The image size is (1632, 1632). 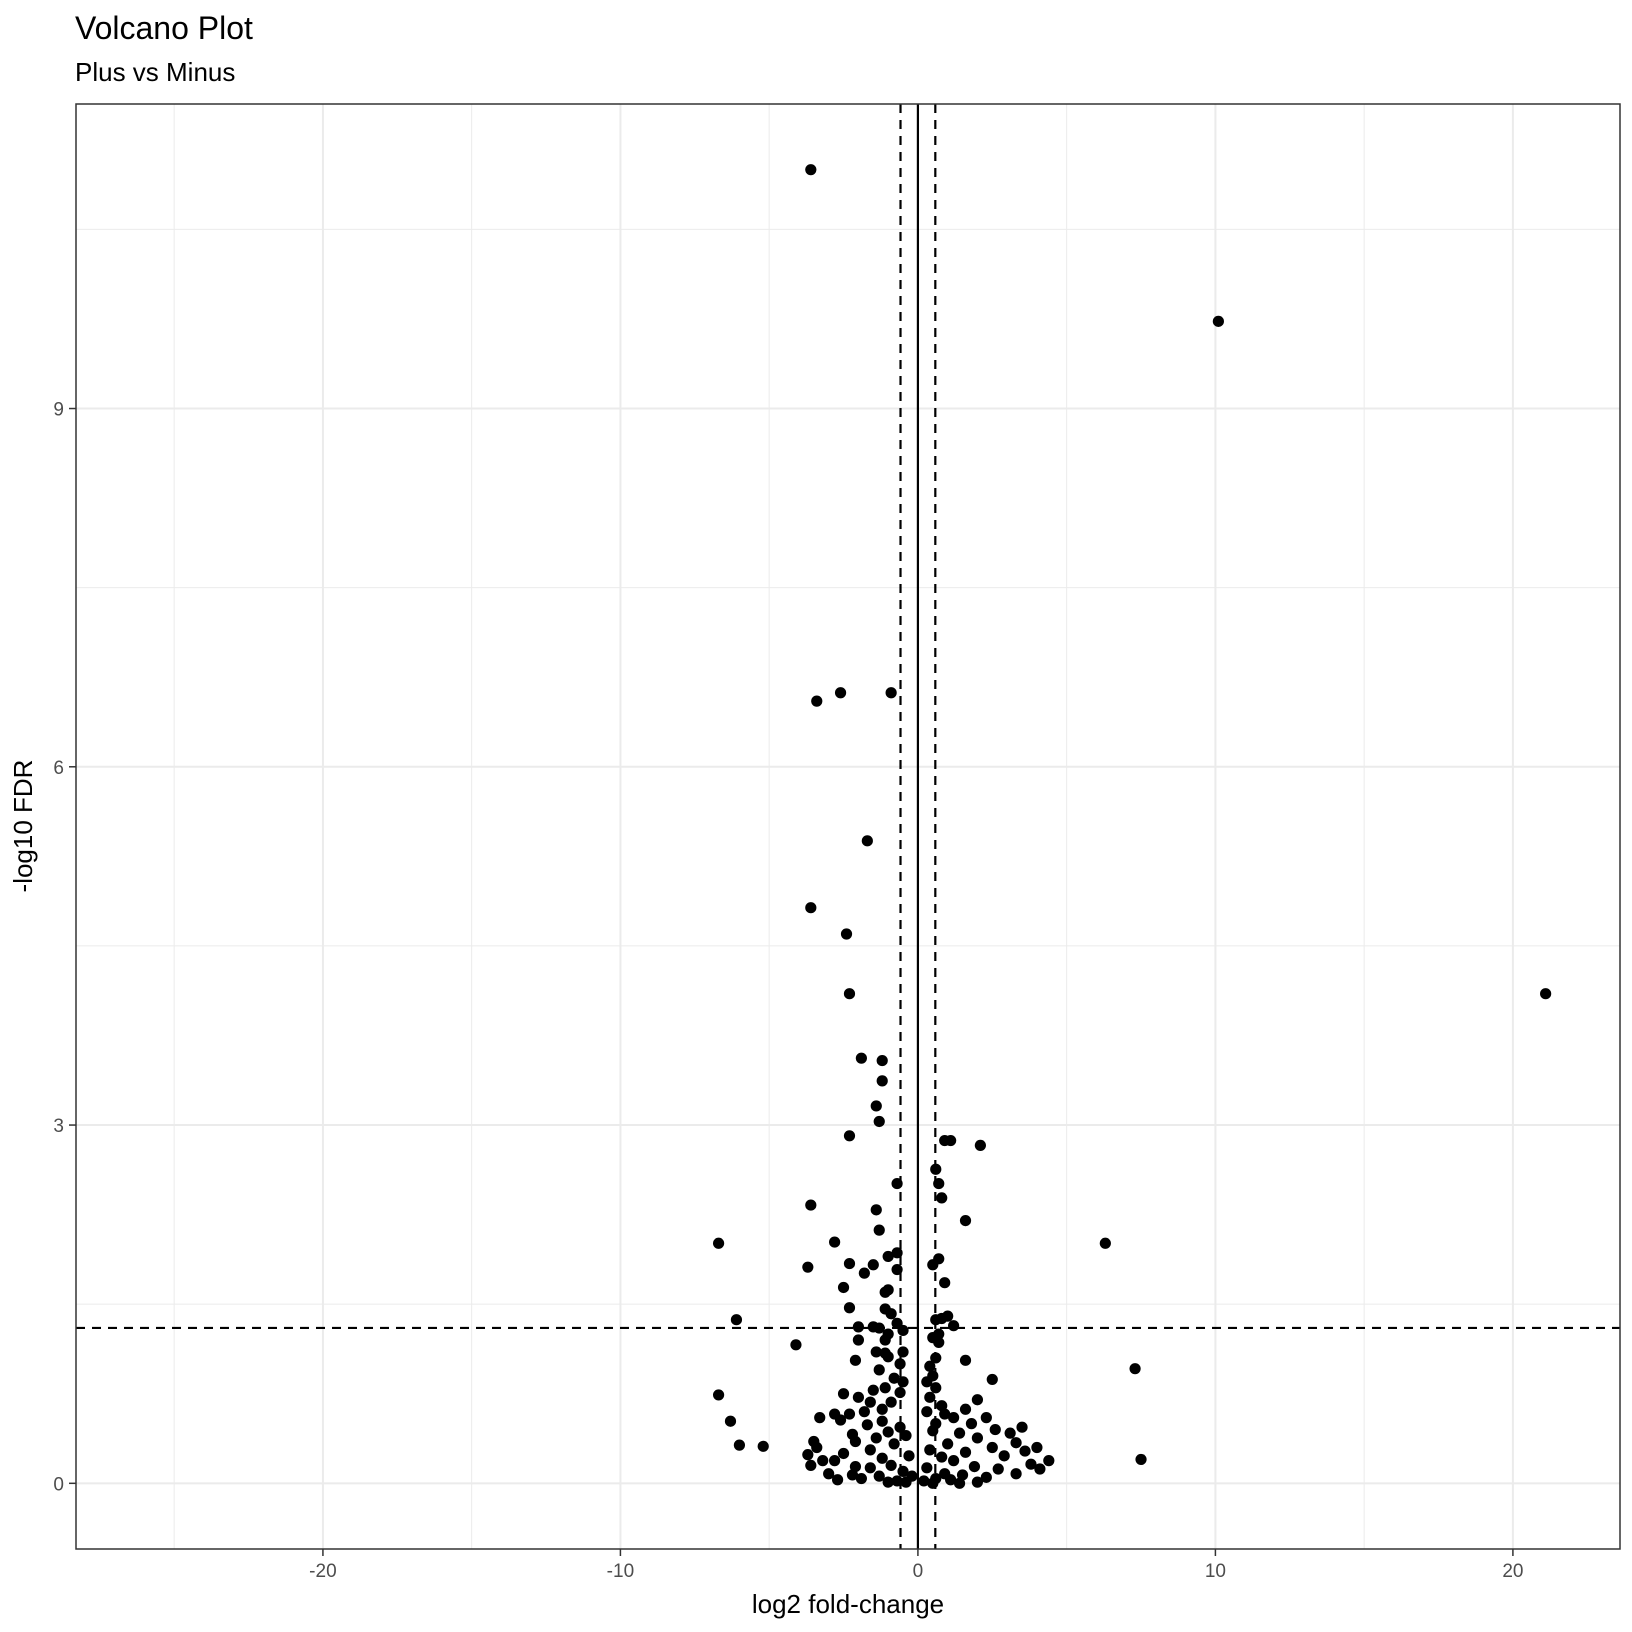 I want to click on y-tick-label: 0, so click(x=58, y=1484).